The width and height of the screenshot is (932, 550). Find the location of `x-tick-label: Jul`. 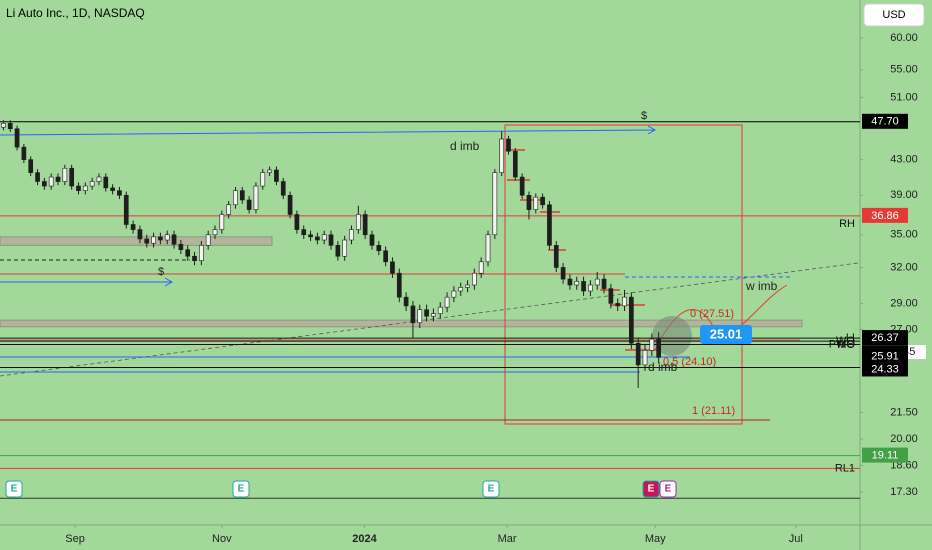

x-tick-label: Jul is located at coordinates (796, 539).